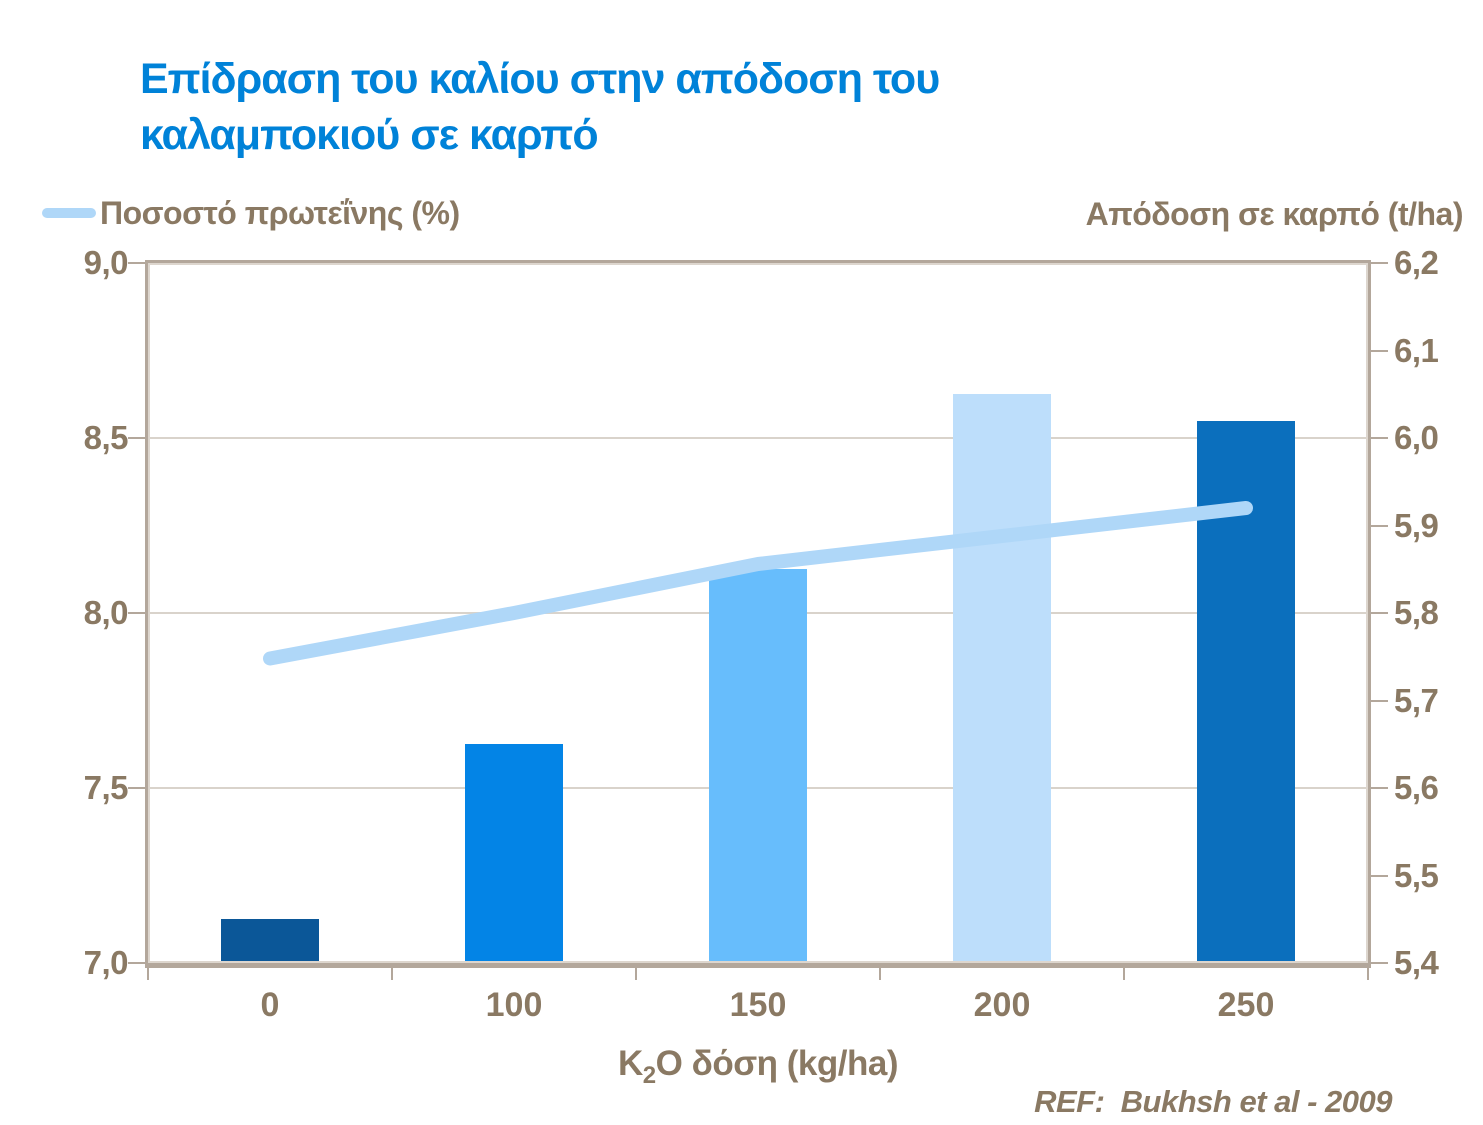 This screenshot has width=1483, height=1125. I want to click on right-axis-tick-label: 6,0, so click(1416, 437).